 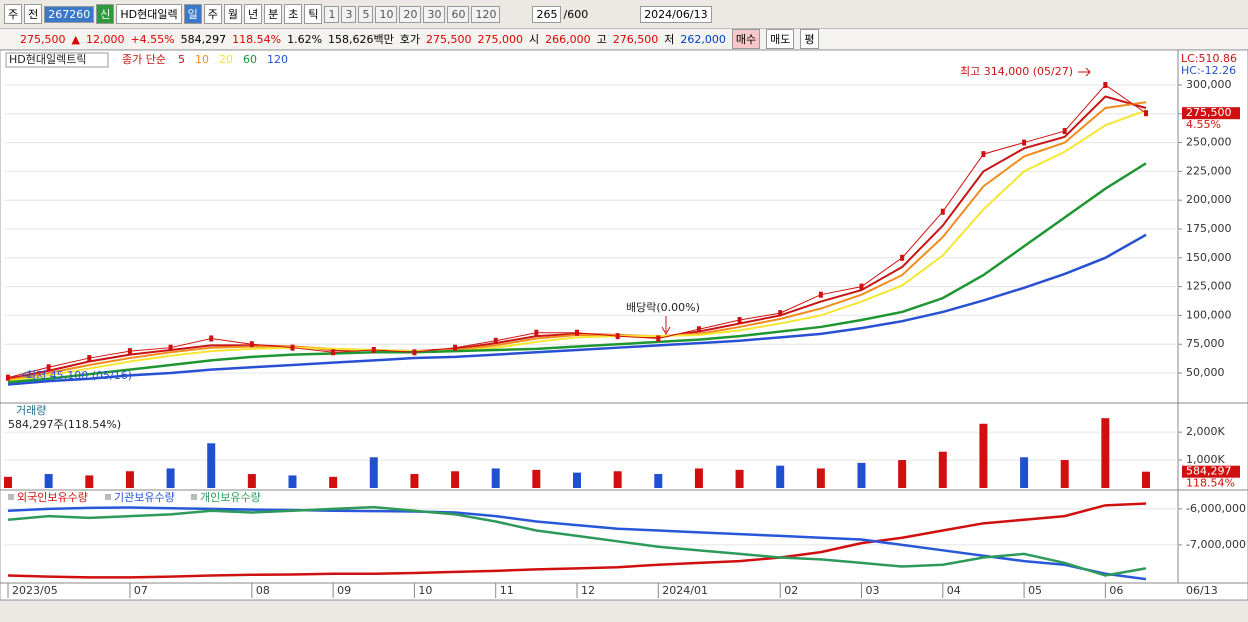 I want to click on hc-label: HC:-12.26, so click(x=1208, y=70).